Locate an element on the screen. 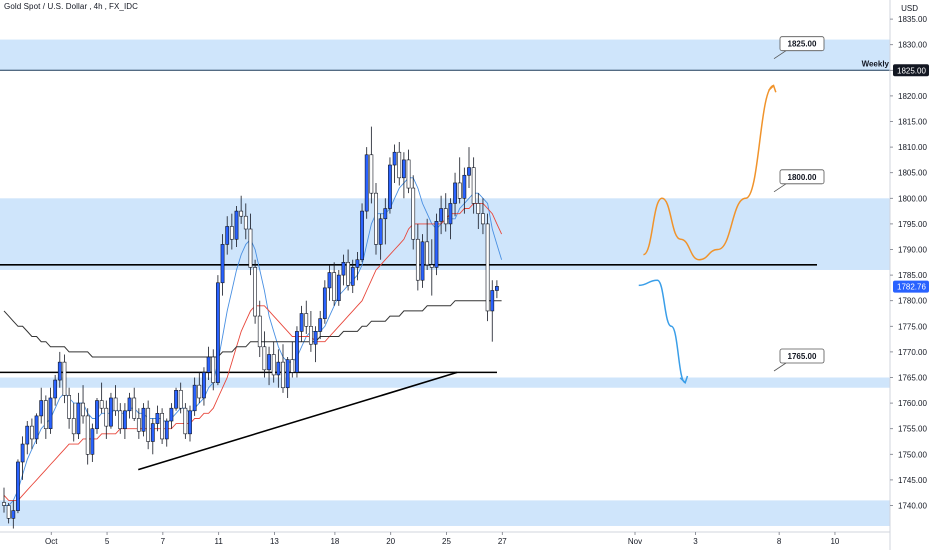 Image resolution: width=932 pixels, height=550 pixels. x-tick-label: 5 is located at coordinates (107, 541).